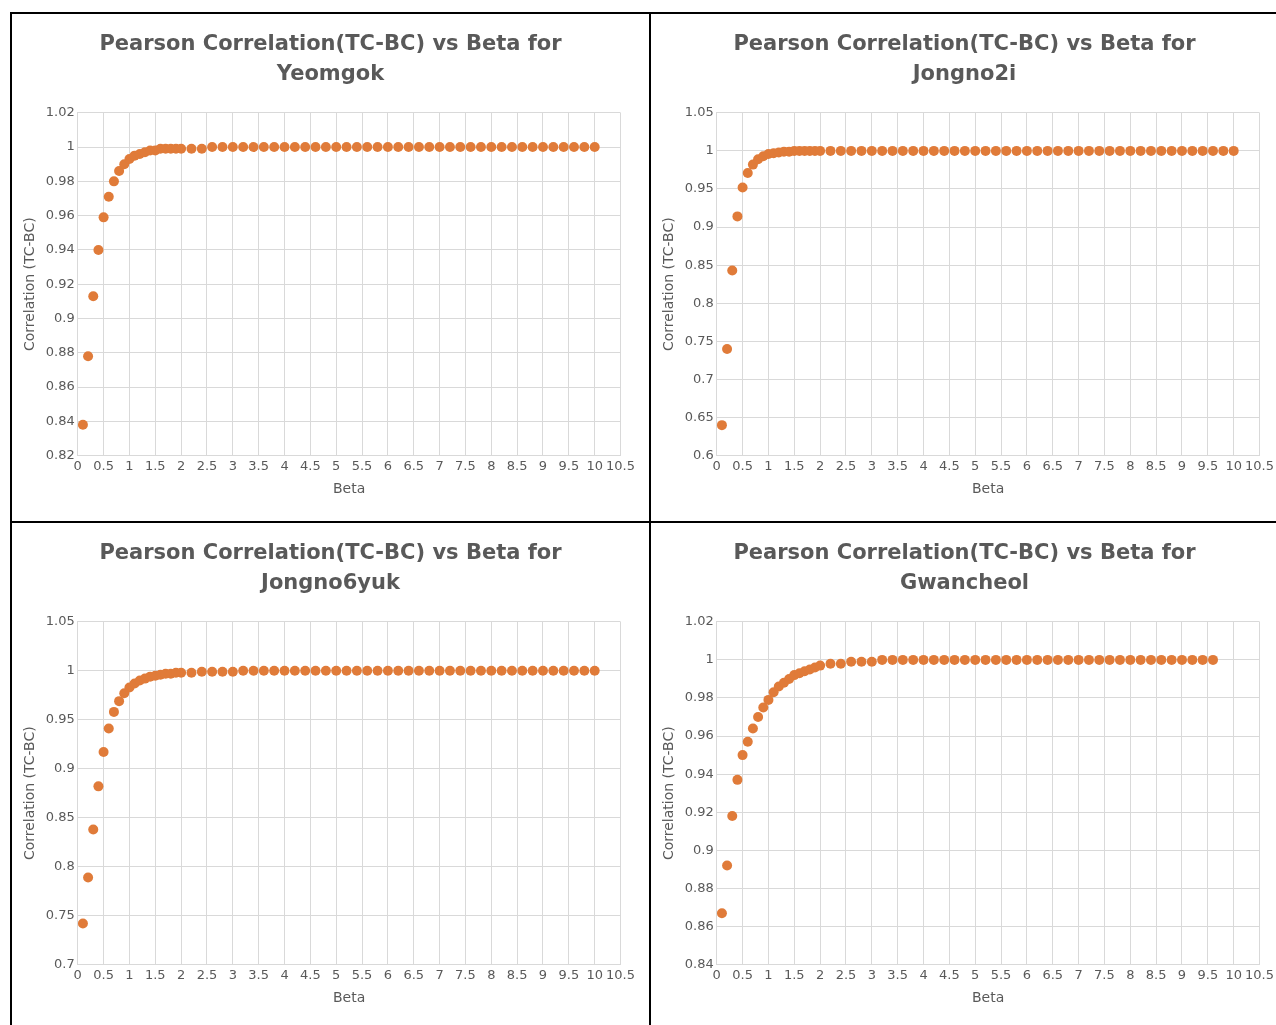 The image size is (1276, 1025). What do you see at coordinates (60, 817) in the screenshot?
I see `y-tick-label: 0.85` at bounding box center [60, 817].